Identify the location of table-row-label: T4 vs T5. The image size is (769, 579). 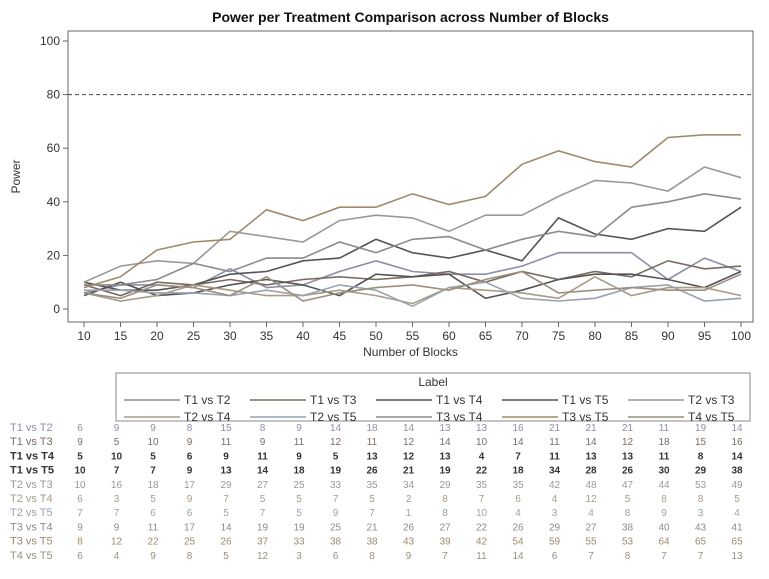
(31, 556).